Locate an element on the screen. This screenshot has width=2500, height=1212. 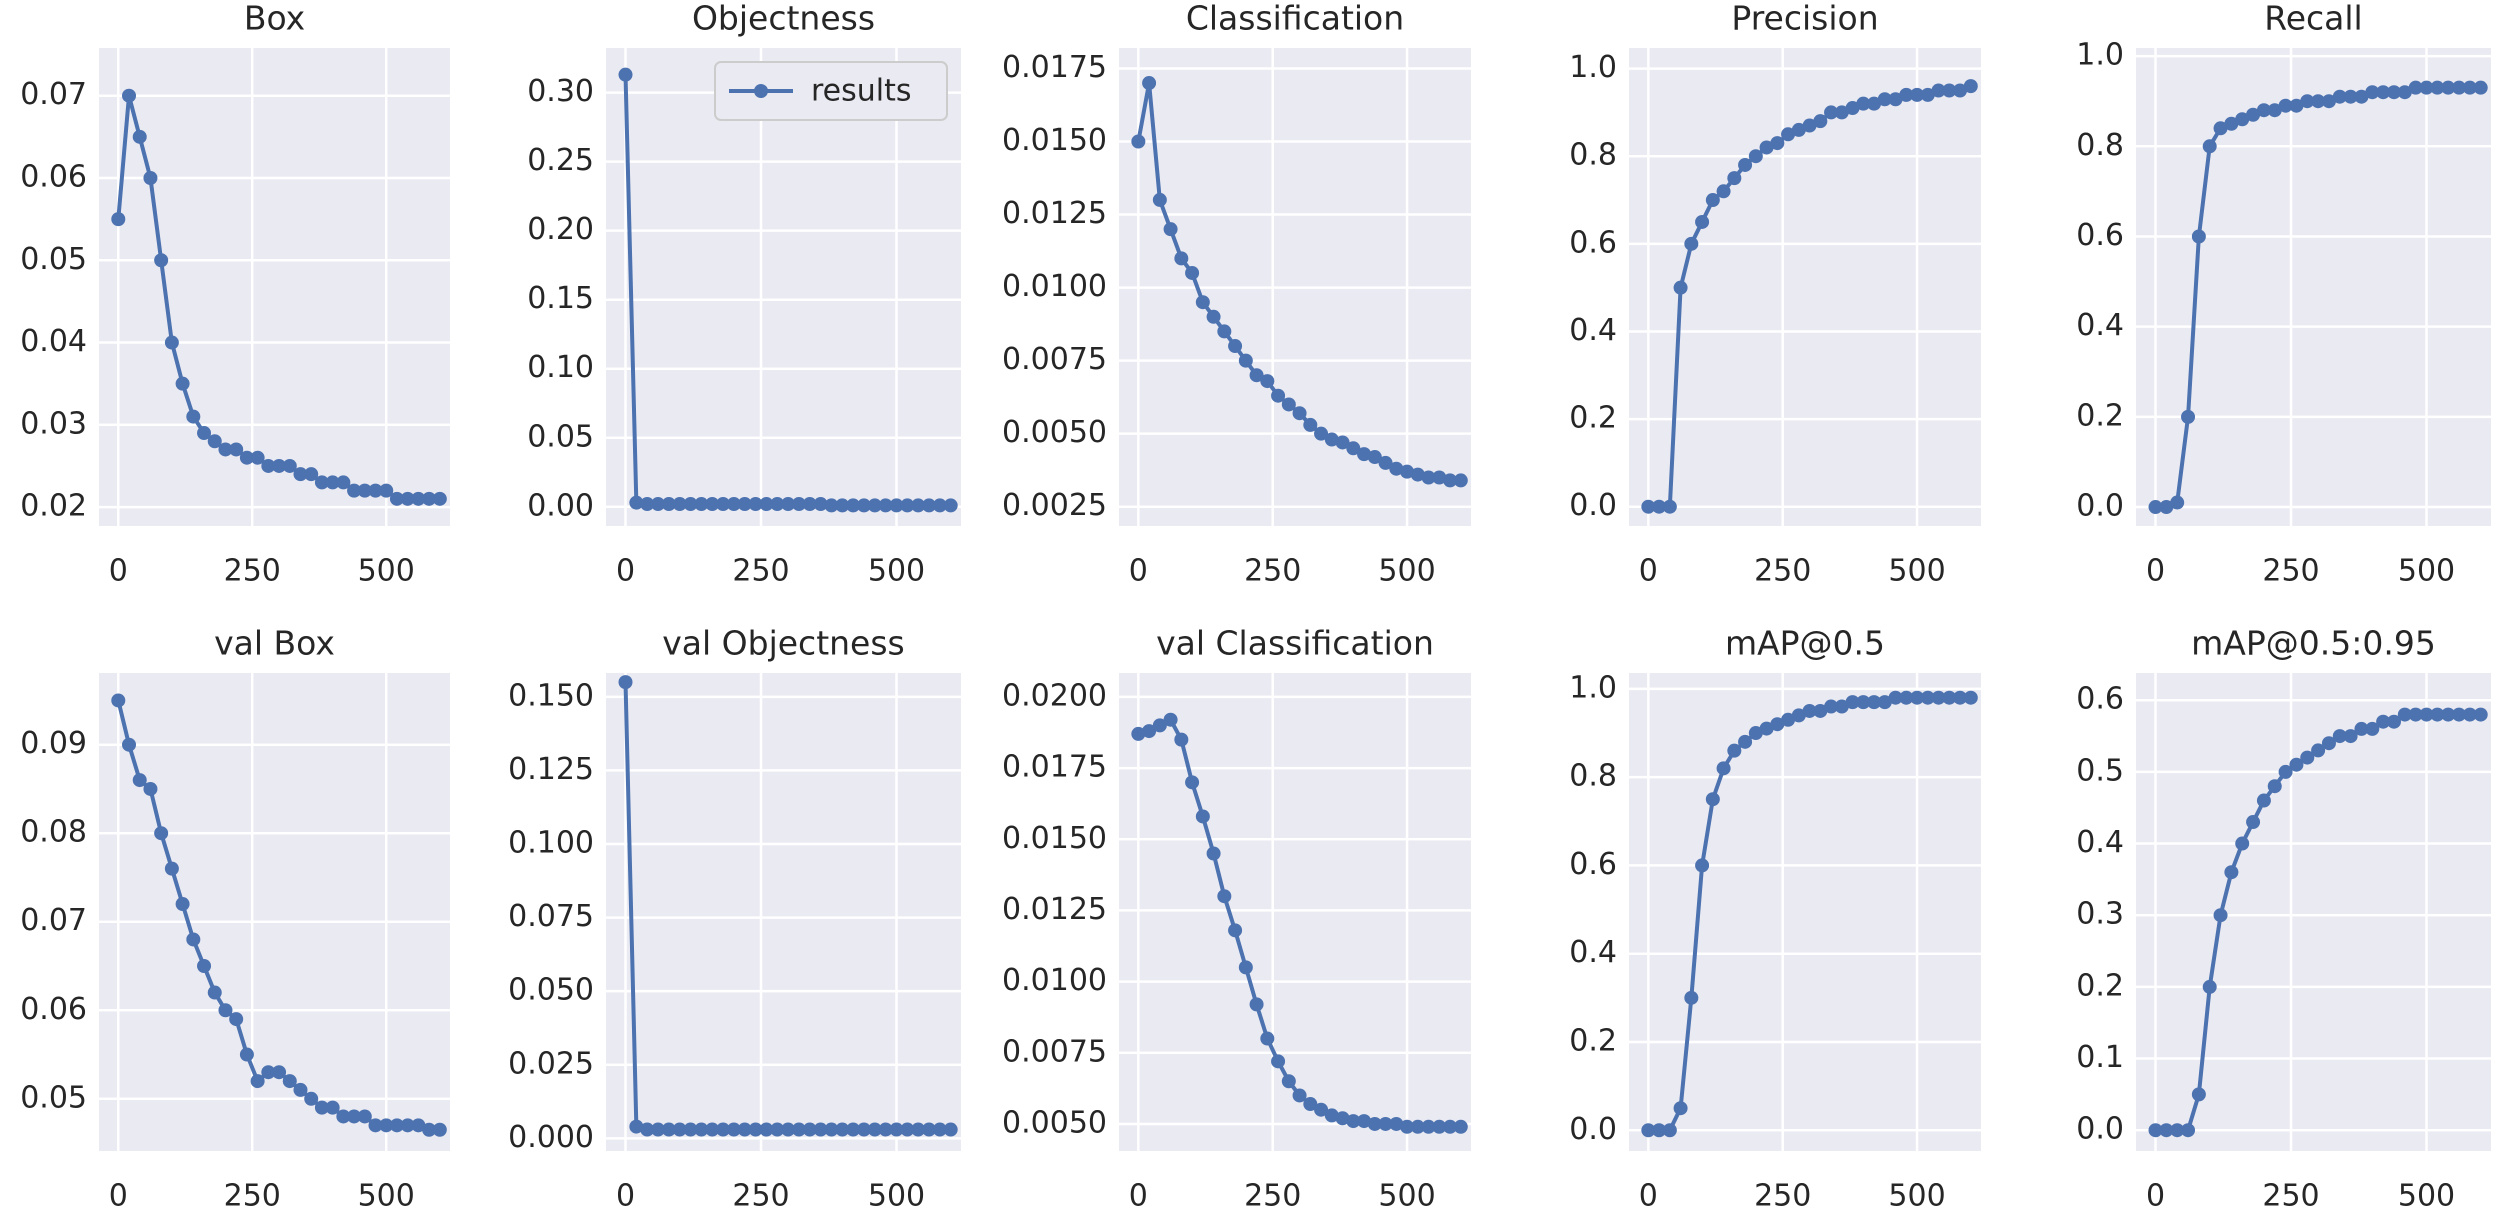
chart-title: mAP@0.5:0.95 is located at coordinates (2313, 643).